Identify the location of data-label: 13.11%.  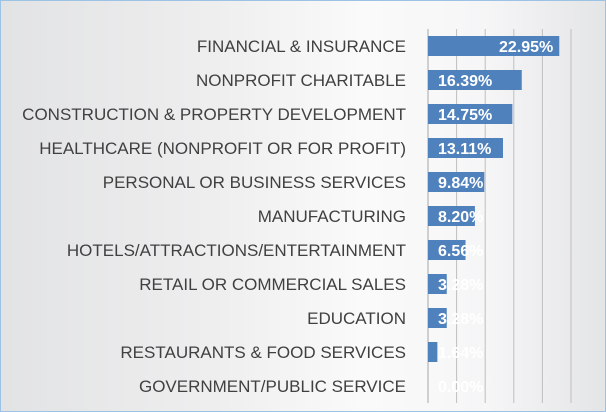
(464, 149).